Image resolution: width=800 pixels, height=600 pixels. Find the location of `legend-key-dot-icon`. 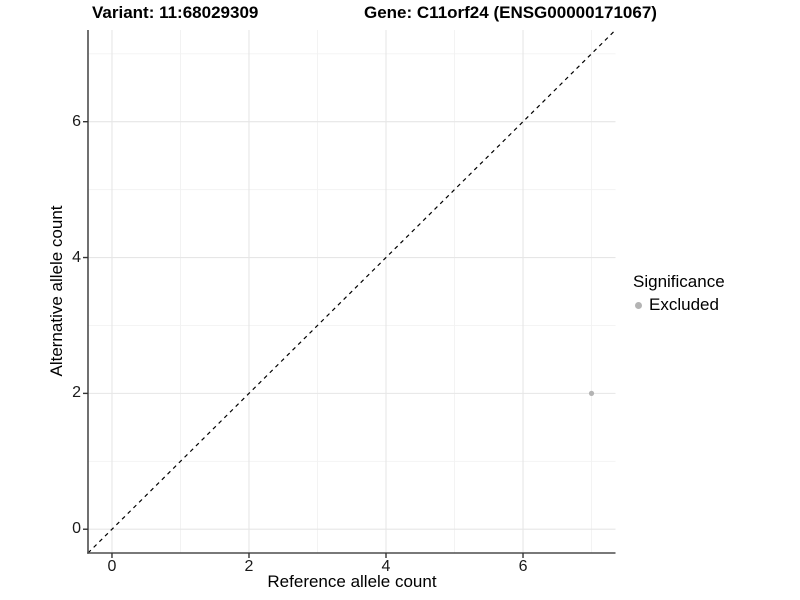

legend-key-dot-icon is located at coordinates (638, 305).